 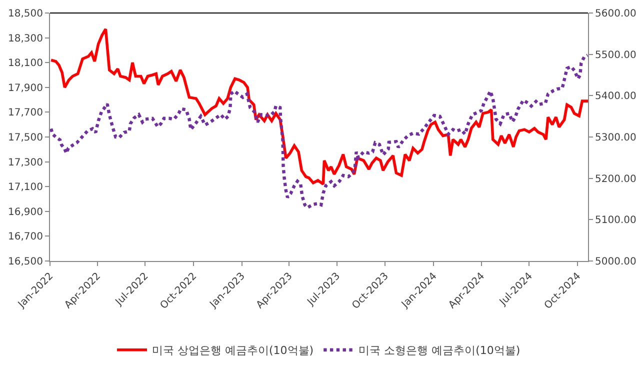 I want to click on y2-tick-label: 5300.00, so click(x=615, y=138).